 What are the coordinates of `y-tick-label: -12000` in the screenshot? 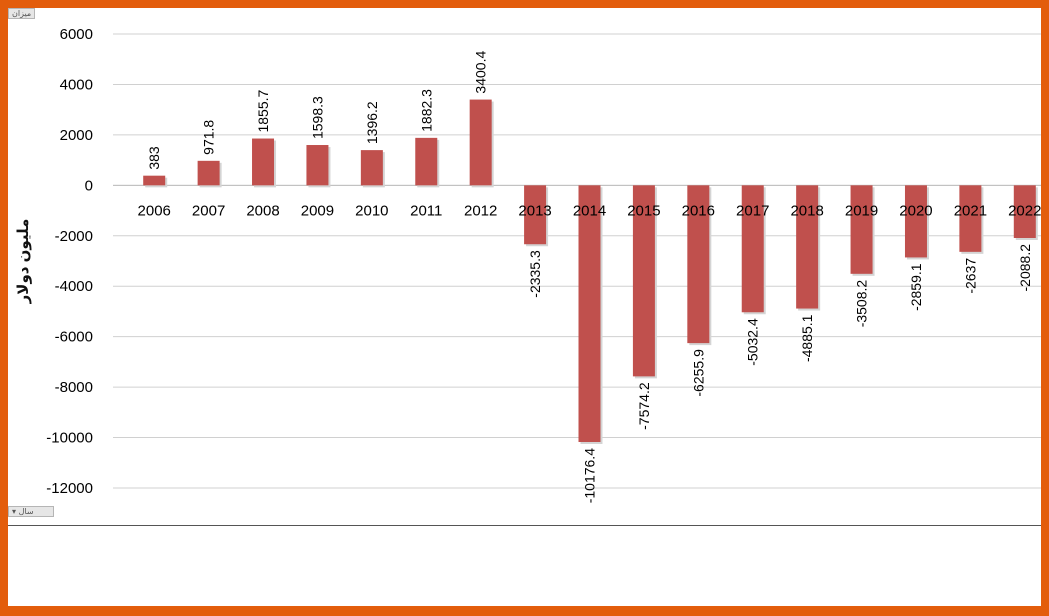 It's located at (69, 488).